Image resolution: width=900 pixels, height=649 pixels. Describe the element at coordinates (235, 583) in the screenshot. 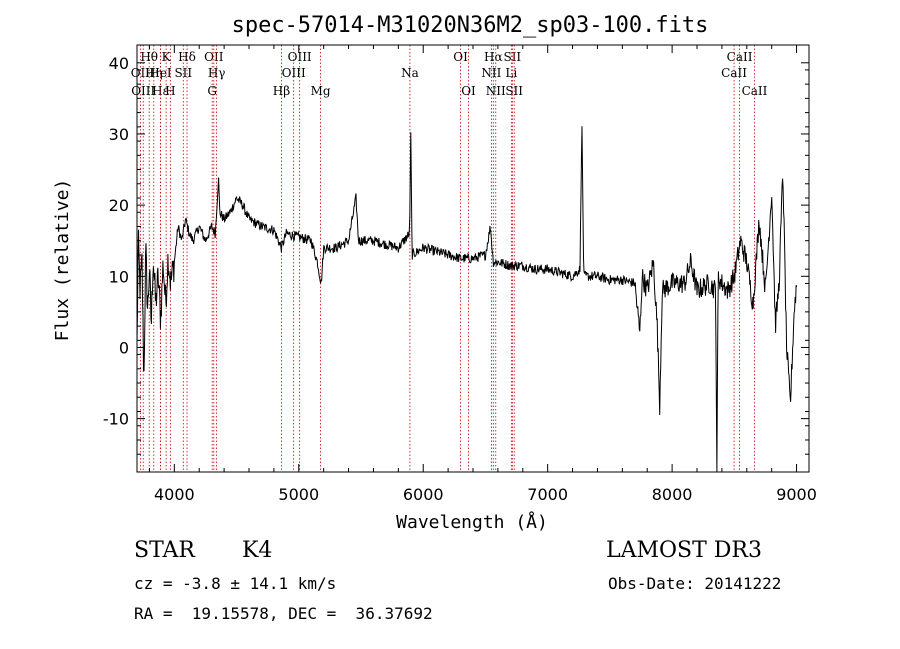

I see `redshift-readout: cz = -3.8 ± 14.1 km/s` at that location.